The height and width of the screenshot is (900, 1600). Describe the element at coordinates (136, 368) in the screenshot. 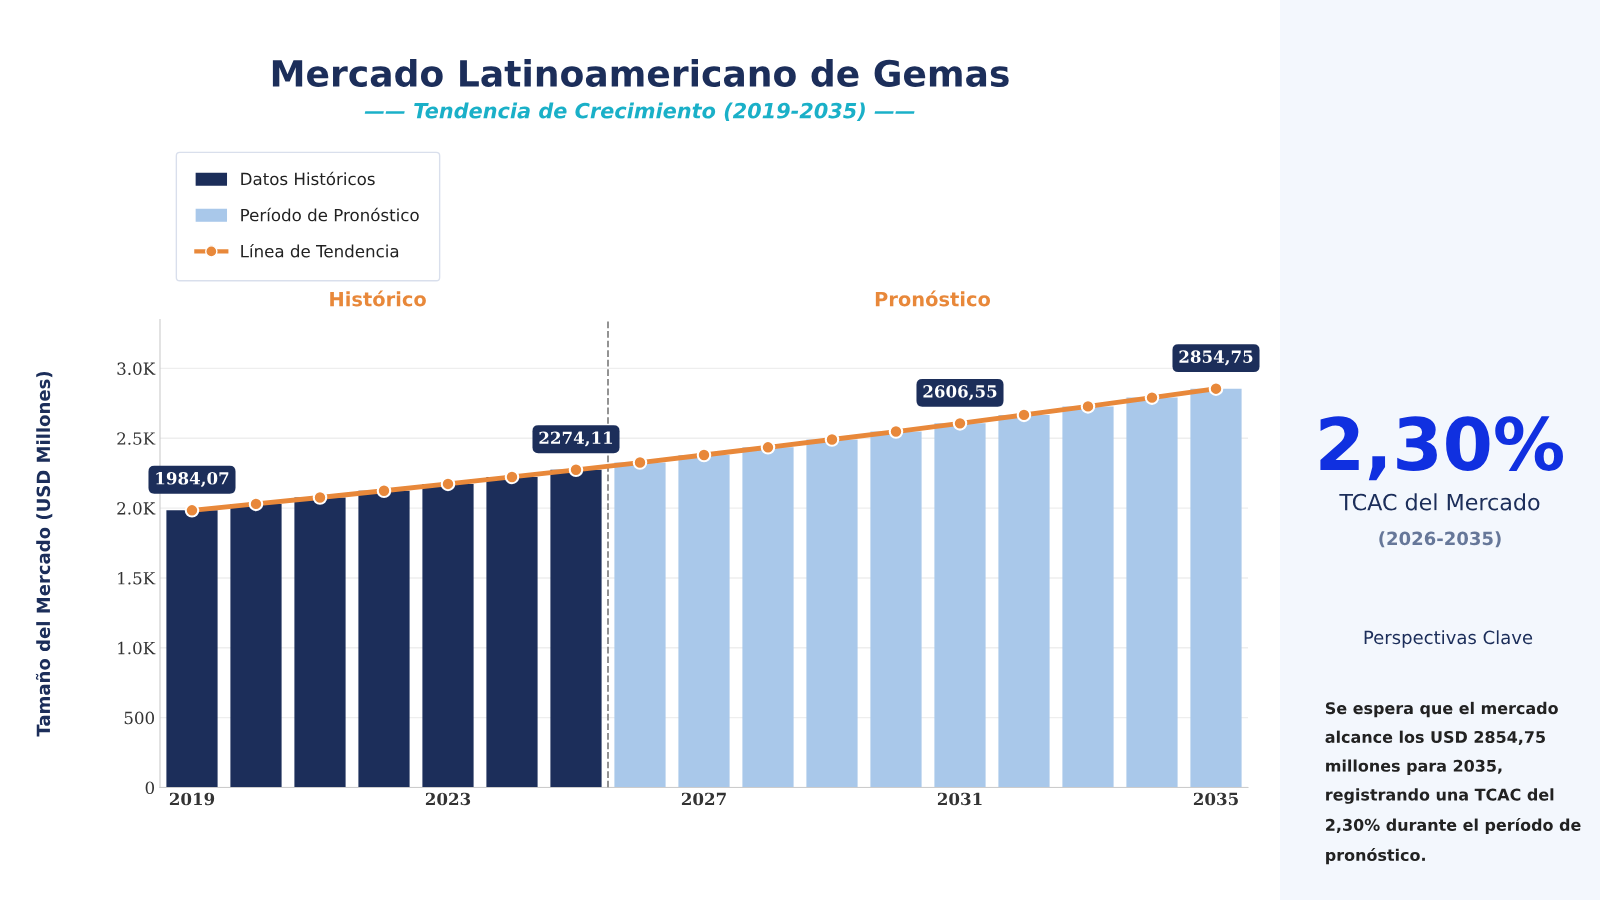

I see `y-tick-label: 3.0K` at that location.